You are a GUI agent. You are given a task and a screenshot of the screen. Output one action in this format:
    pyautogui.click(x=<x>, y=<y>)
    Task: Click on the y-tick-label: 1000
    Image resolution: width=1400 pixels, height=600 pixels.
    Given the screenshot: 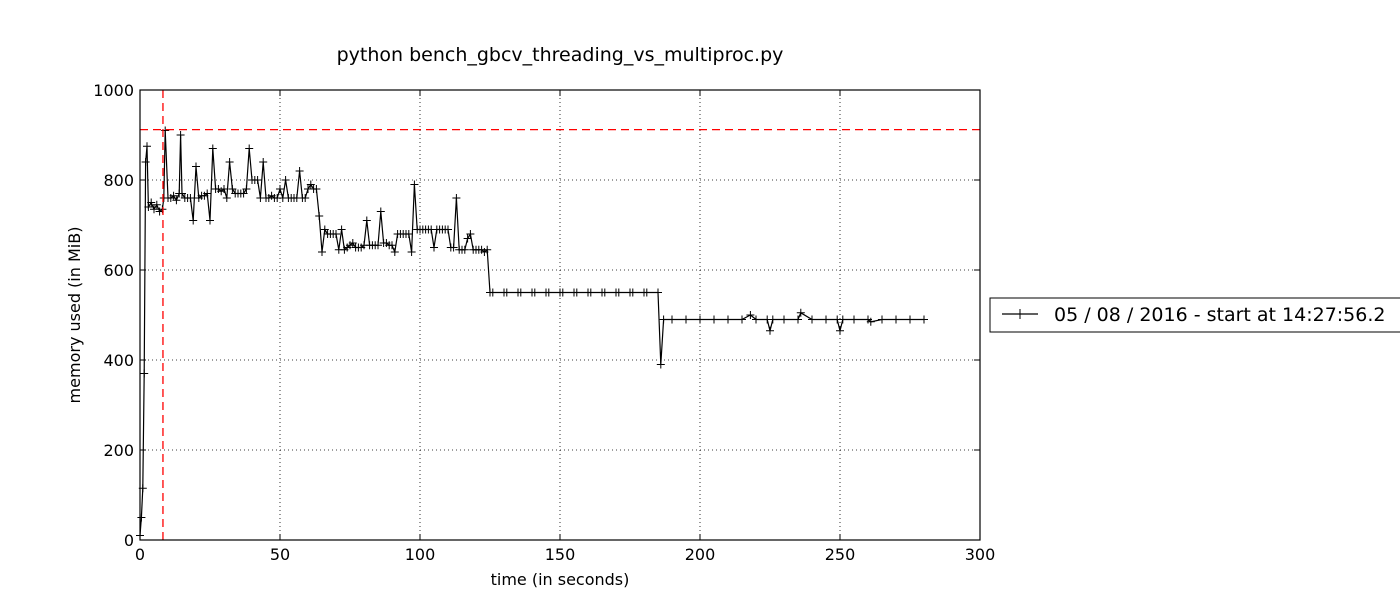 What is the action you would take?
    pyautogui.click(x=113, y=90)
    